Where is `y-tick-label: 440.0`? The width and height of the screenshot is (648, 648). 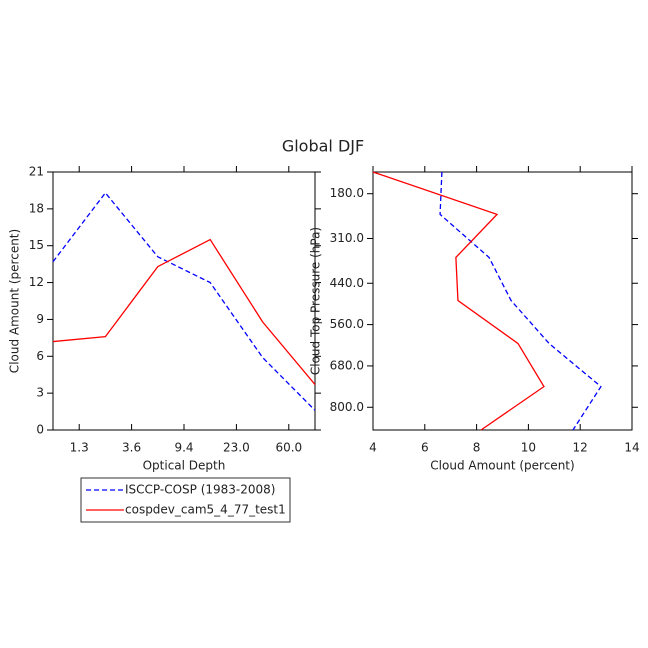 y-tick-label: 440.0 is located at coordinates (347, 283).